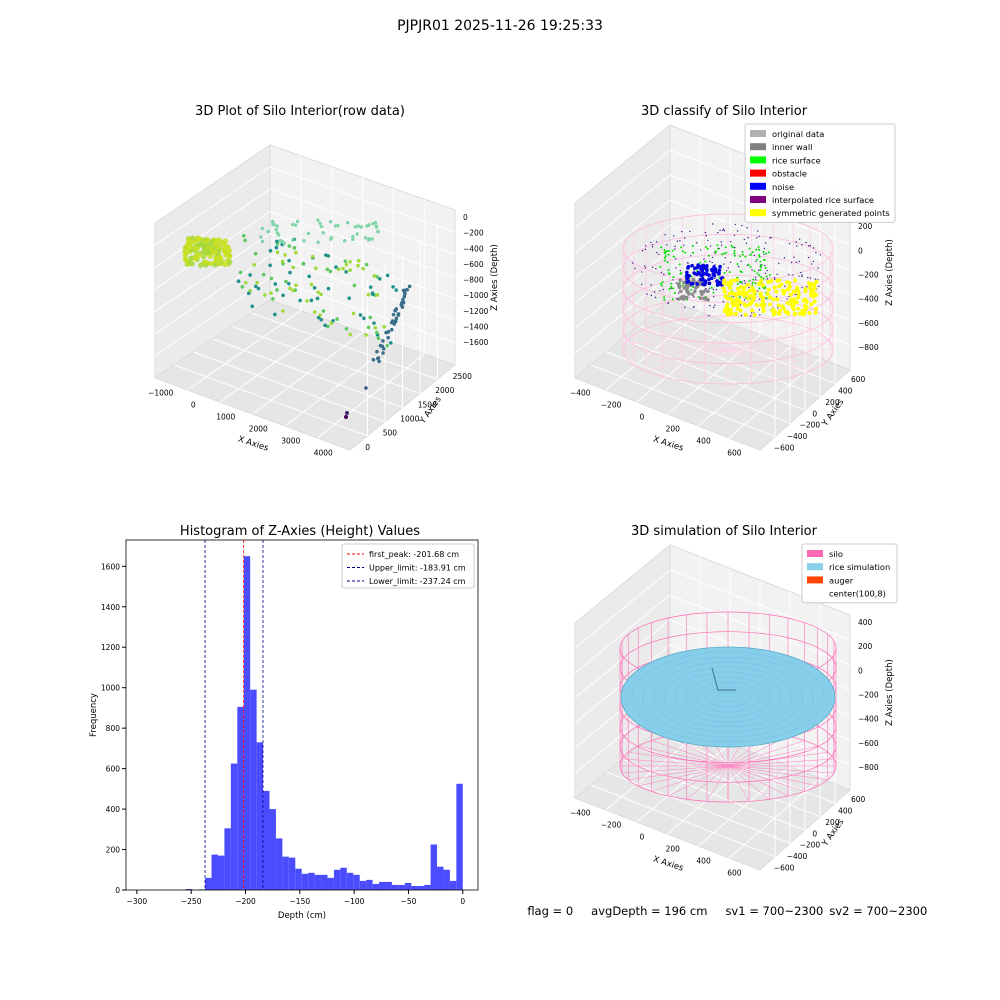 Image resolution: width=1000 pixels, height=1000 pixels. What do you see at coordinates (728, 697) in the screenshot?
I see `surface-mesh` at bounding box center [728, 697].